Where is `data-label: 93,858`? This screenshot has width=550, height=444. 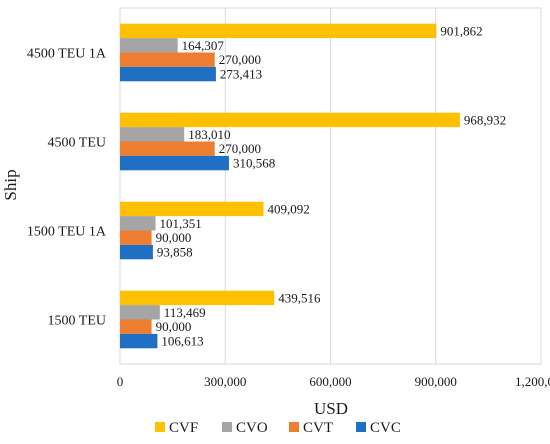 data-label: 93,858 is located at coordinates (175, 252).